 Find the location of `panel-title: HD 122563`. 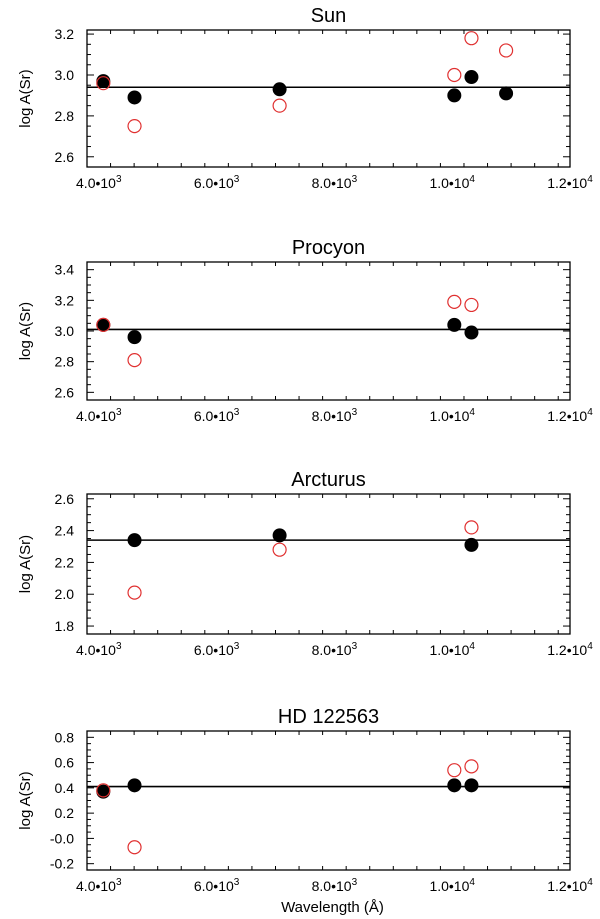

panel-title: HD 122563 is located at coordinates (328, 717).